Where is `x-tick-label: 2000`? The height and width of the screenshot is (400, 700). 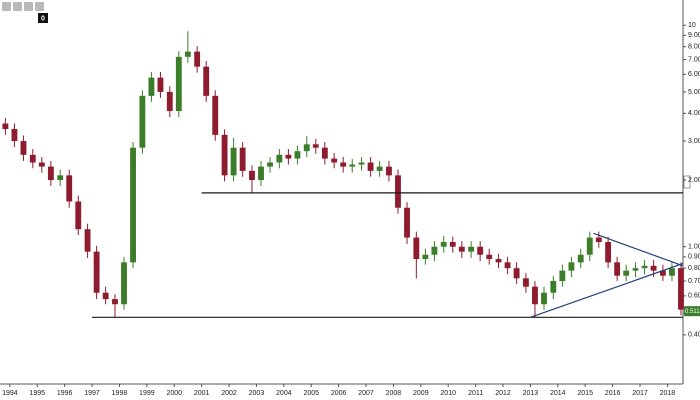
x-tick-label: 2000 is located at coordinates (174, 393).